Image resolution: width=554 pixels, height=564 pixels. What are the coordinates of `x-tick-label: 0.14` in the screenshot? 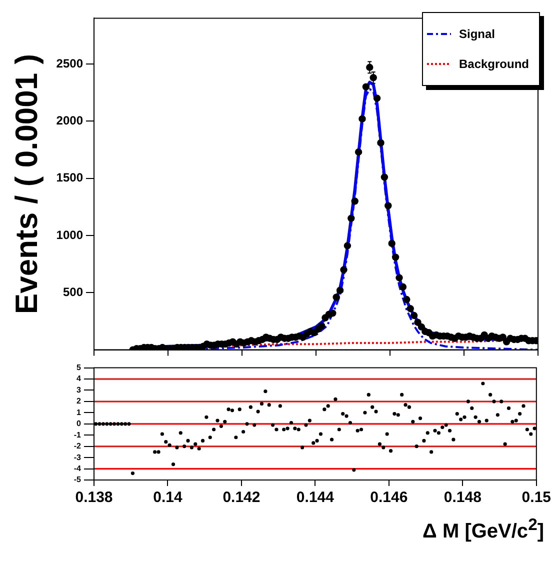 It's located at (168, 497).